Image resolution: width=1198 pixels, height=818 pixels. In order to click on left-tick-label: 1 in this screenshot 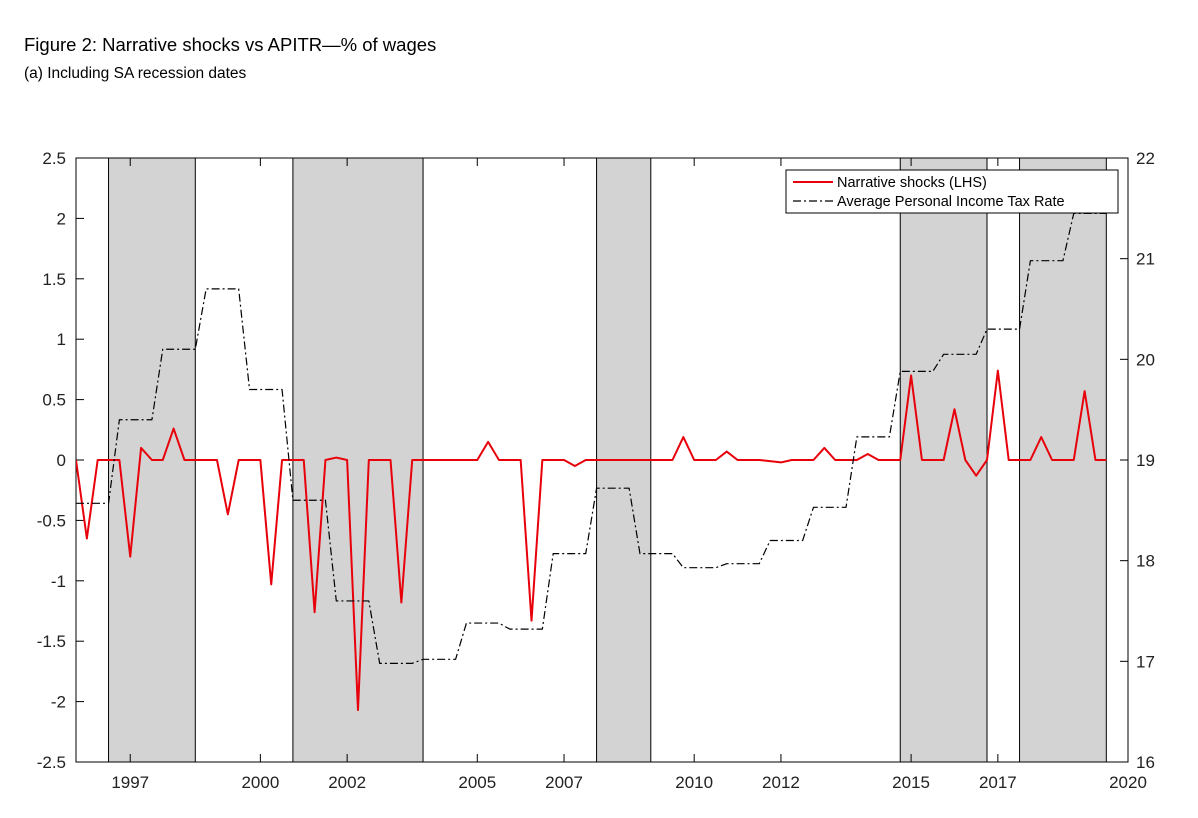, I will do `click(61, 339)`.